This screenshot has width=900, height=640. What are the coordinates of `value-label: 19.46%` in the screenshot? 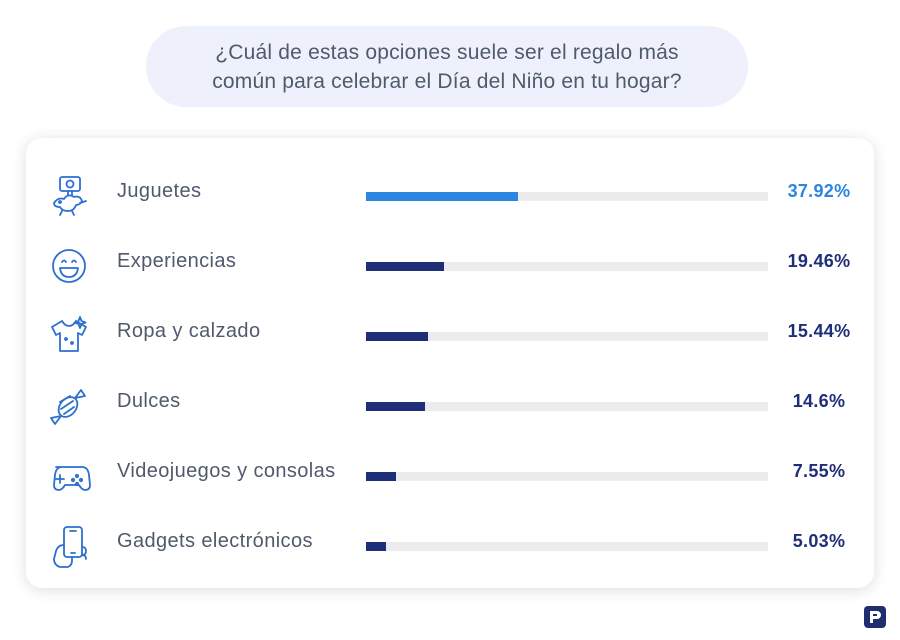 It's located at (819, 261).